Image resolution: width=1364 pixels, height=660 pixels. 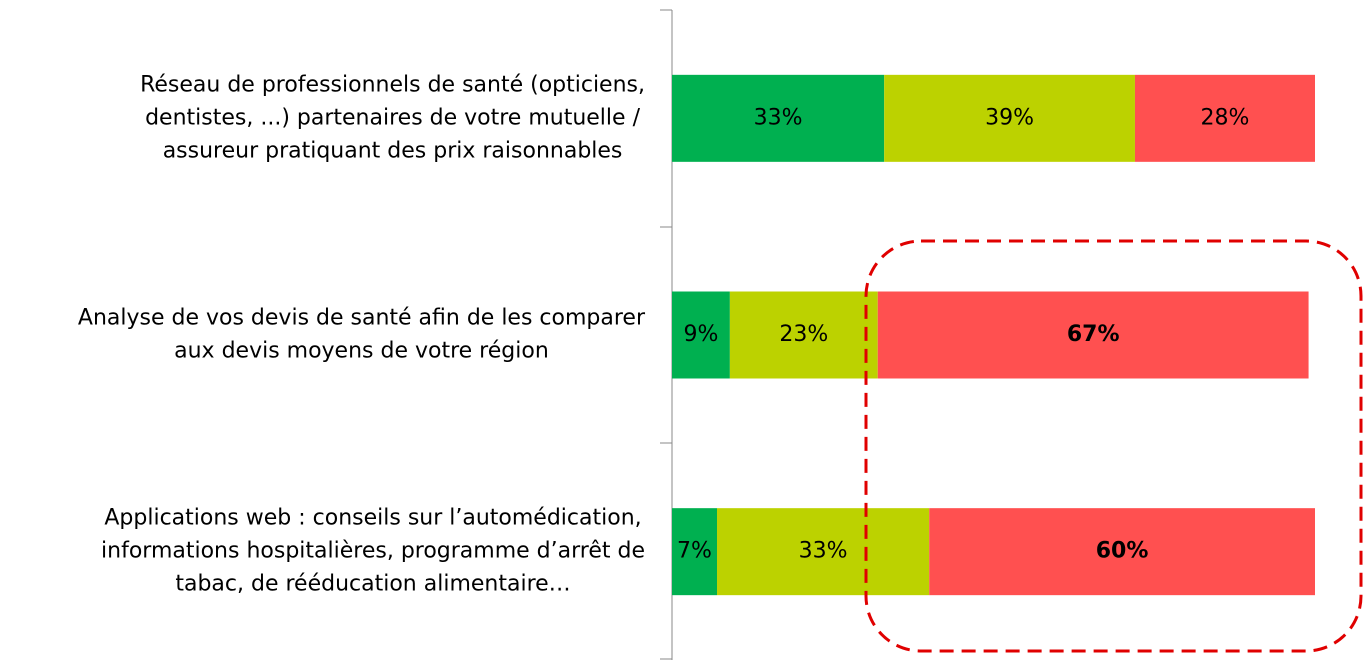 I want to click on value-label: 39%, so click(x=1009, y=117).